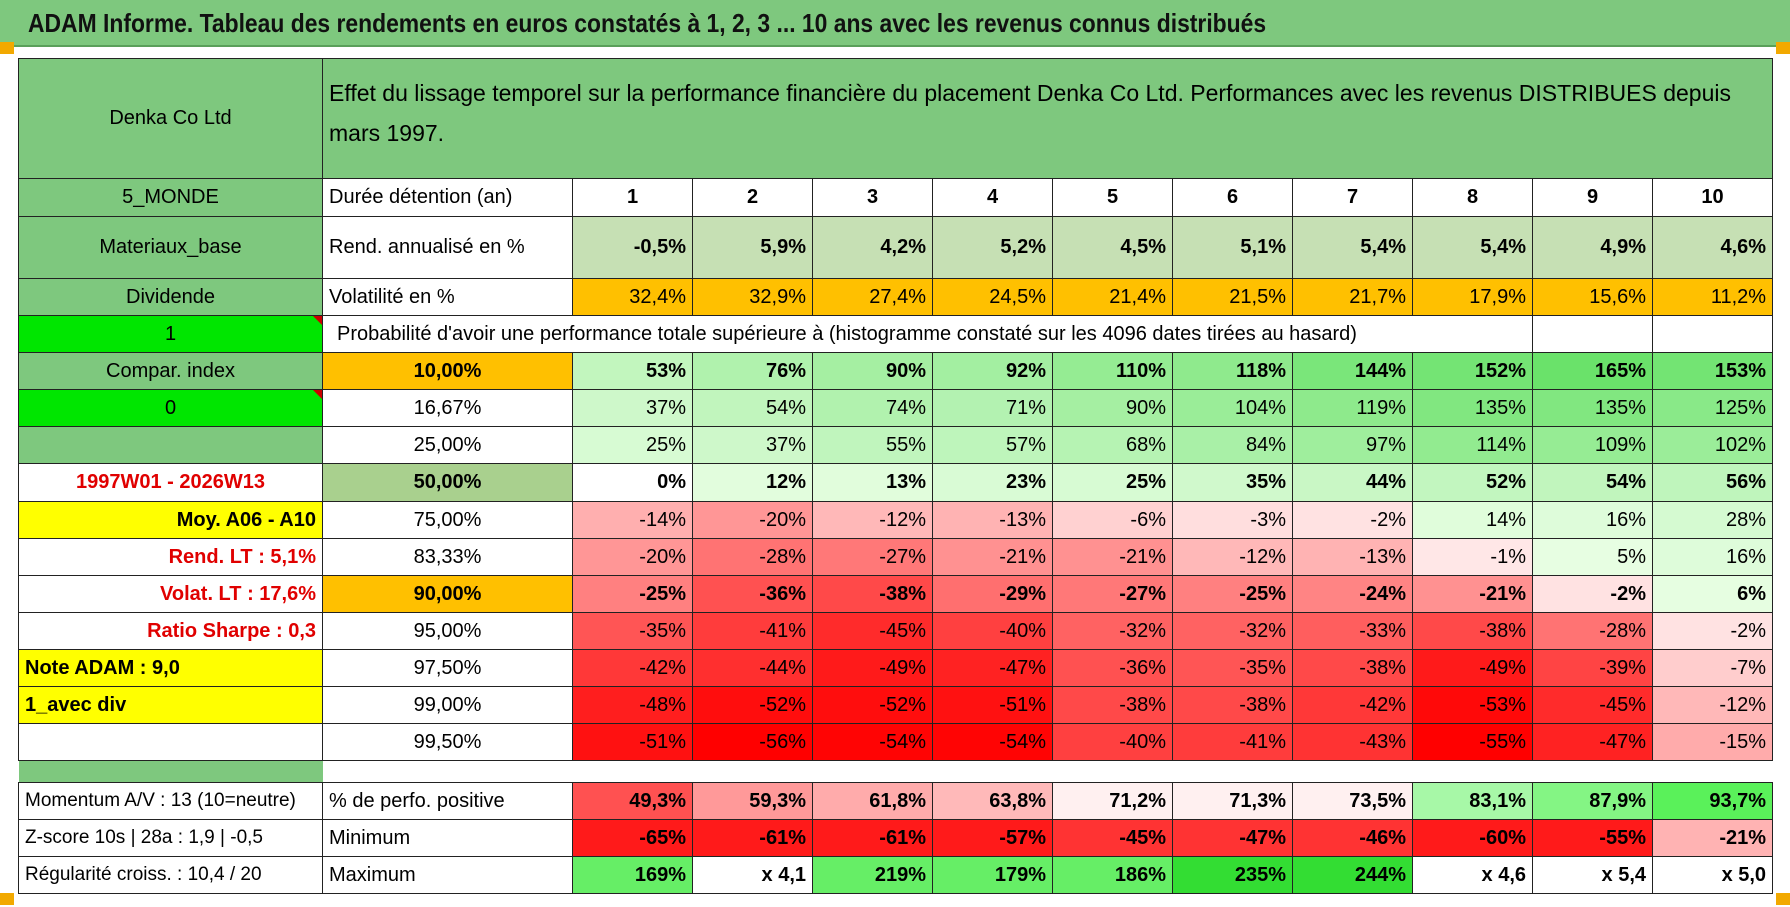 The height and width of the screenshot is (907, 1790). What do you see at coordinates (1352, 742) in the screenshot?
I see `quantile-value: -43%` at bounding box center [1352, 742].